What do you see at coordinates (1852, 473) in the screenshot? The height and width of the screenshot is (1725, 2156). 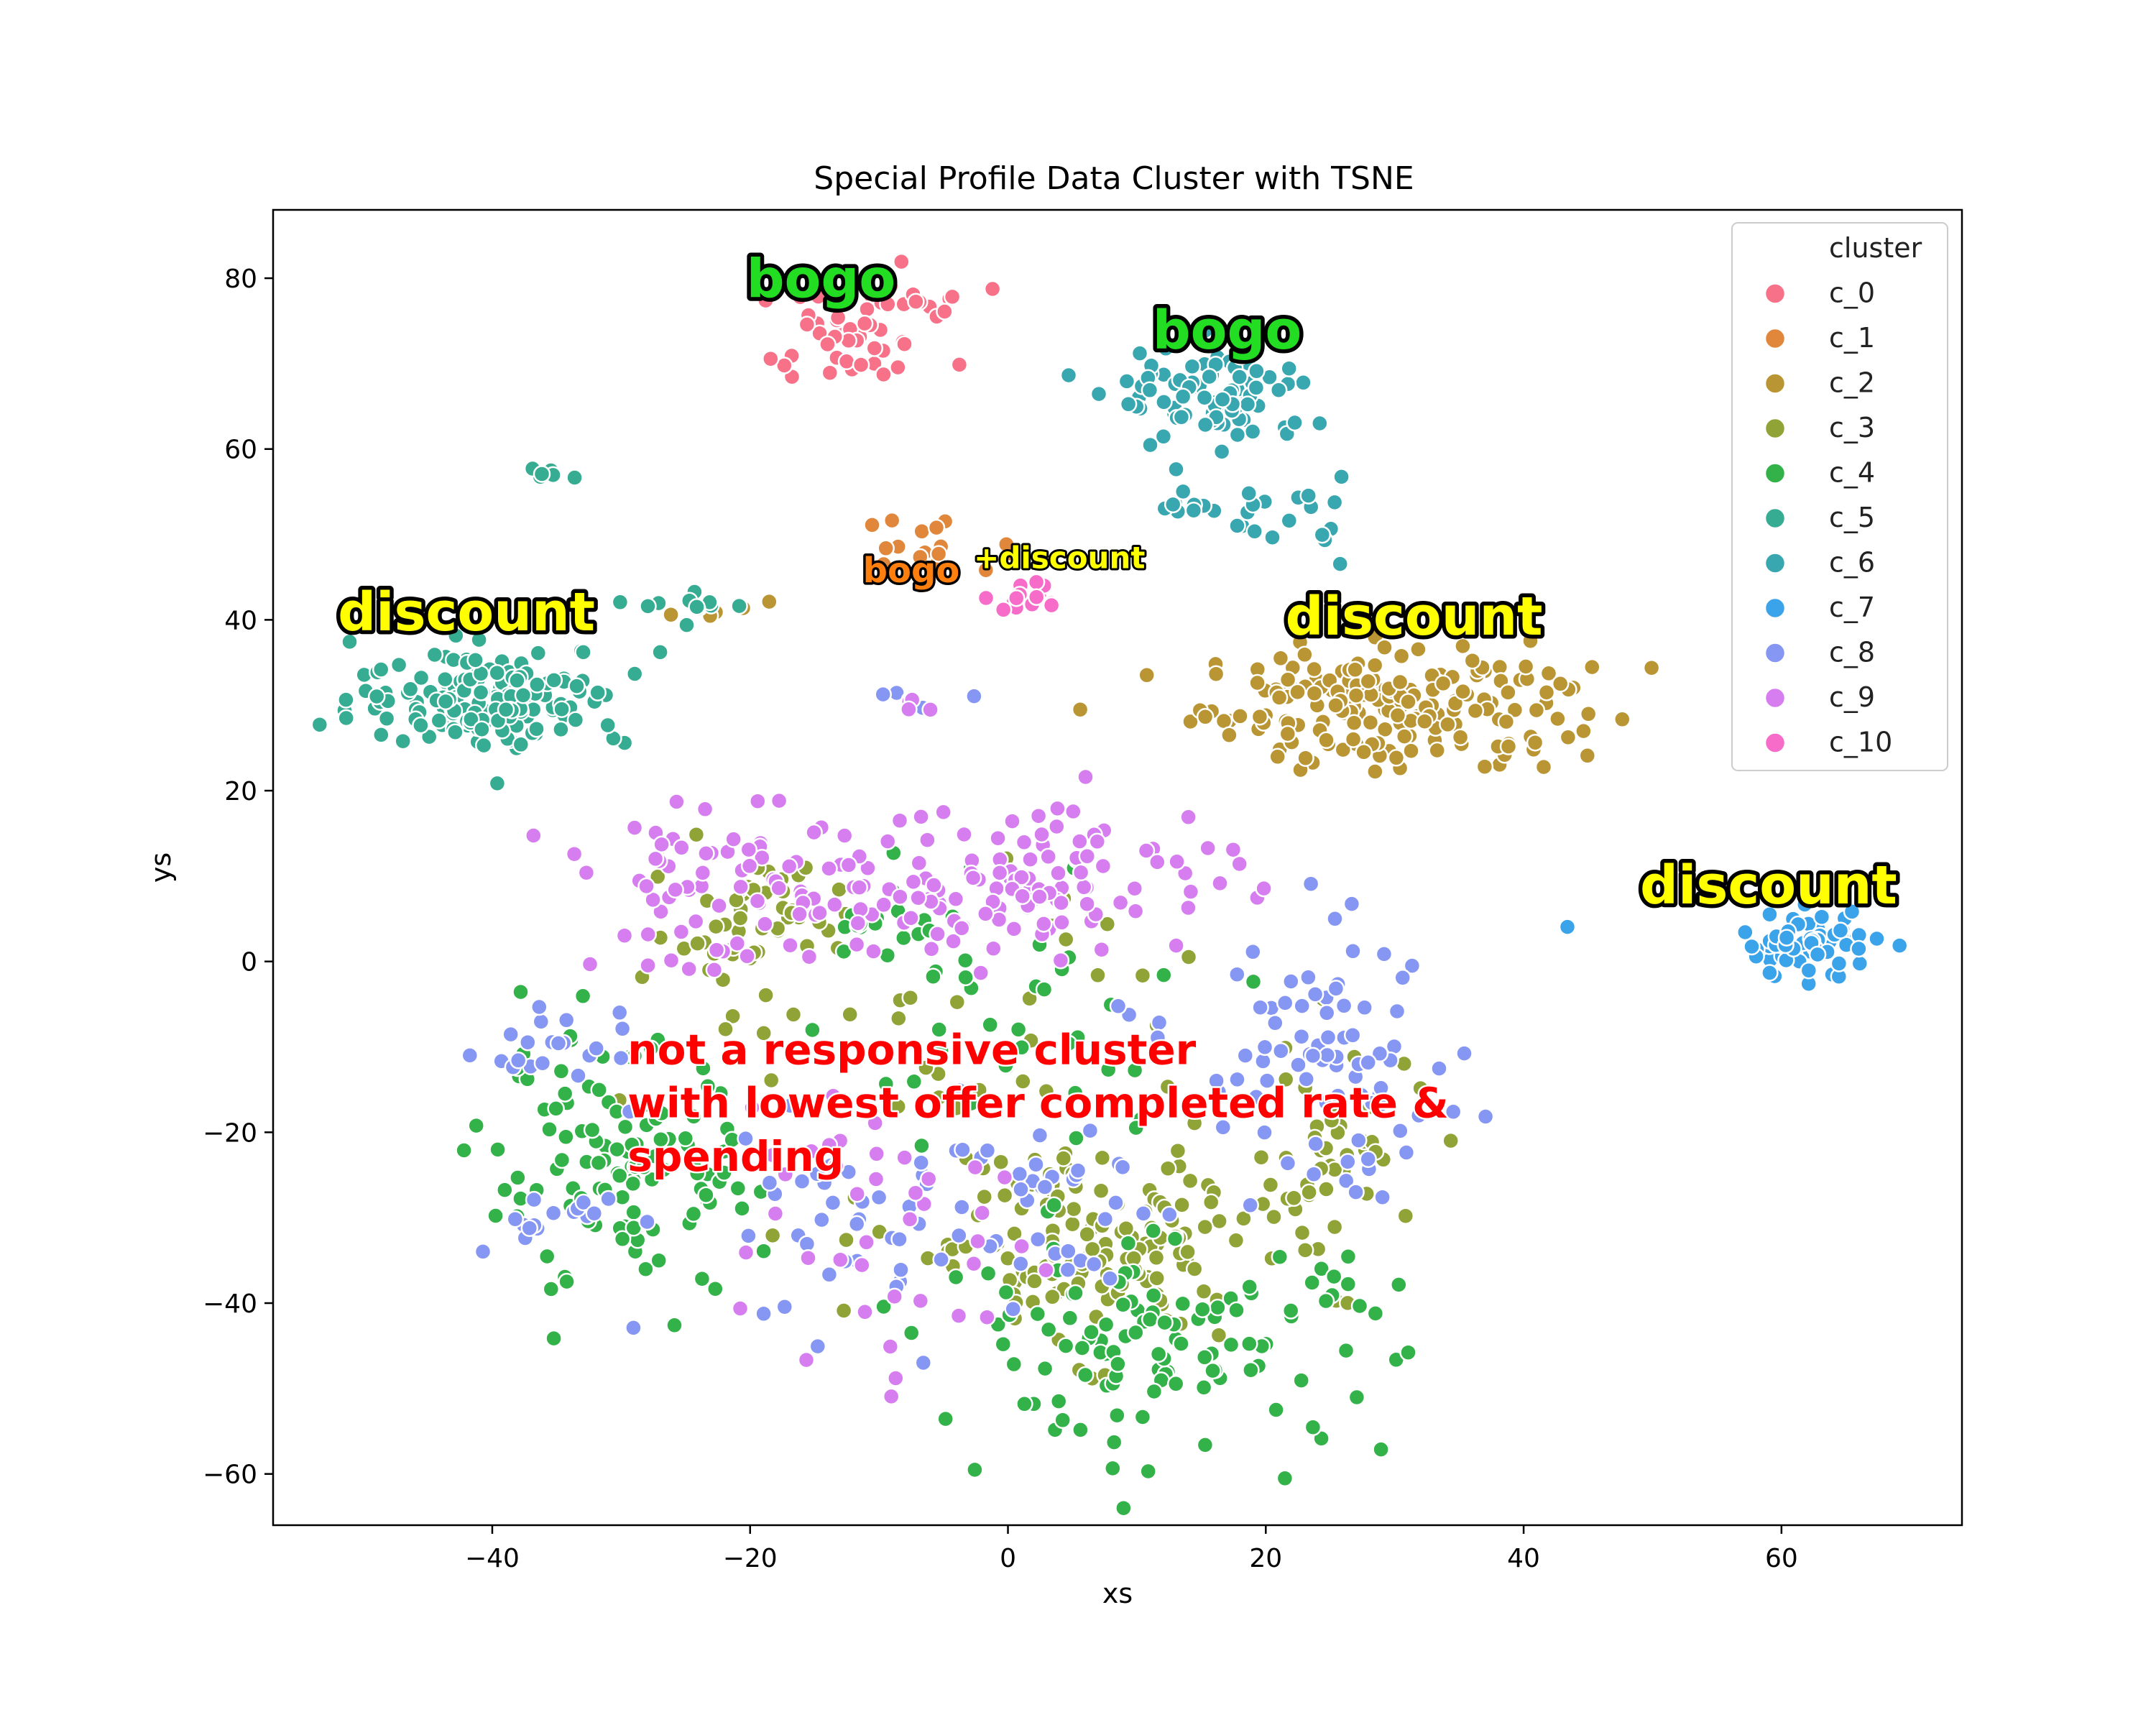 I see `legend-entry: c_4` at bounding box center [1852, 473].